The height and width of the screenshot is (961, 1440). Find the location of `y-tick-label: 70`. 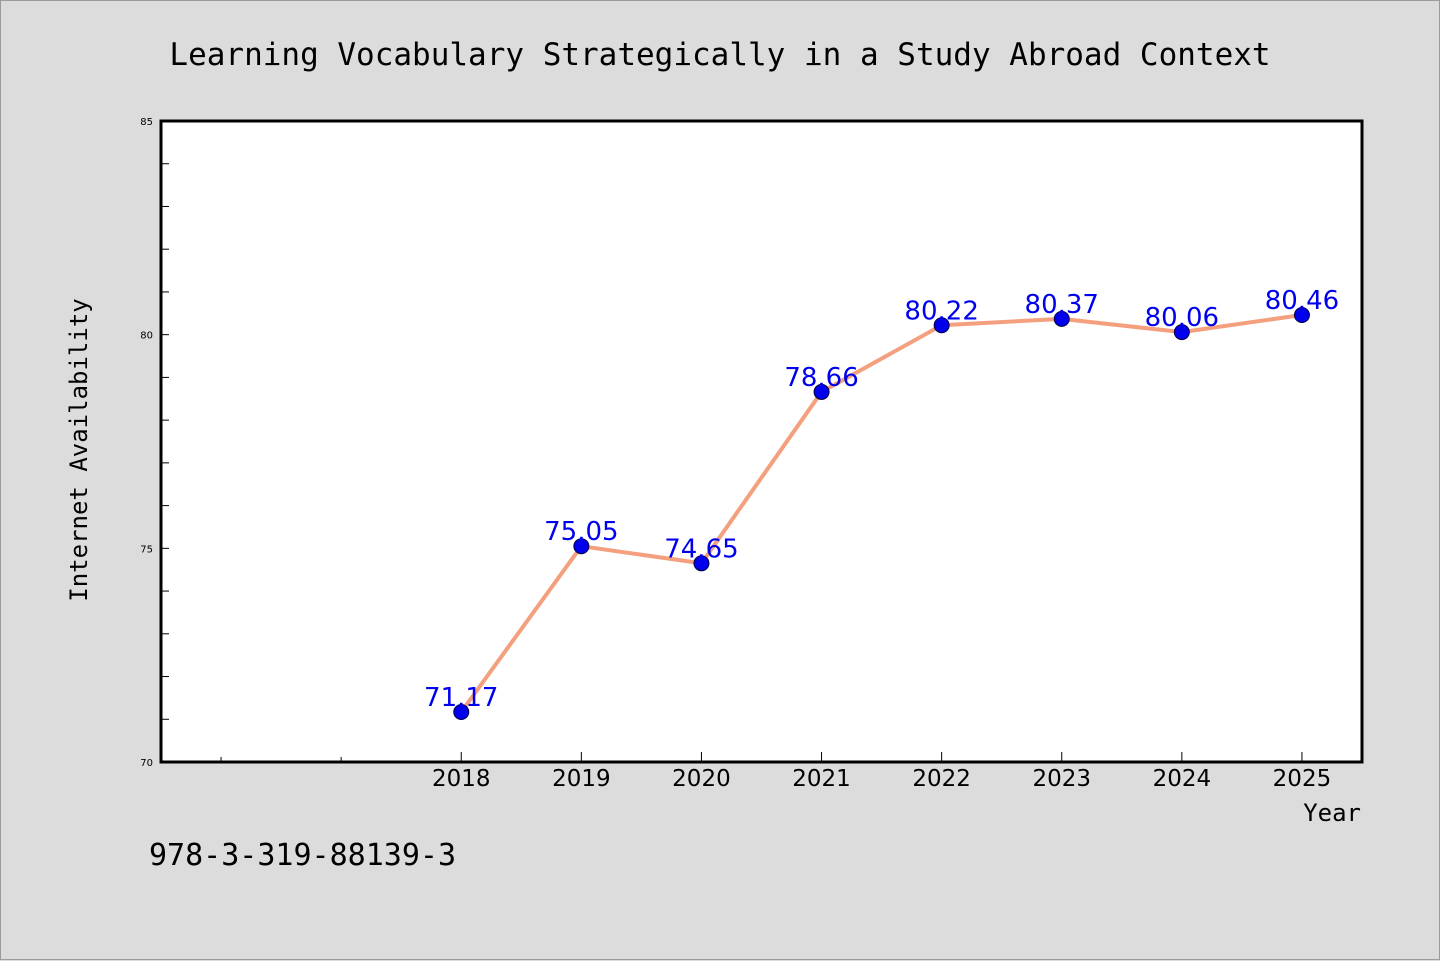

y-tick-label: 70 is located at coordinates (146, 763).